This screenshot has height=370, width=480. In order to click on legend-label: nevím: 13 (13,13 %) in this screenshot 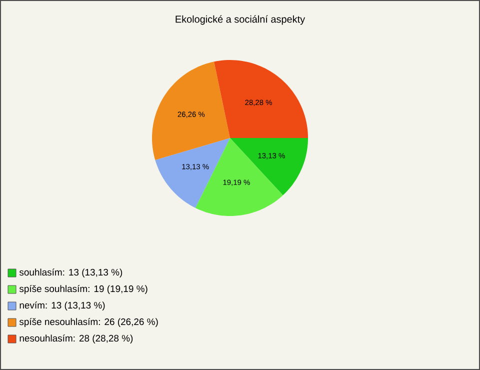, I will do `click(62, 306)`.